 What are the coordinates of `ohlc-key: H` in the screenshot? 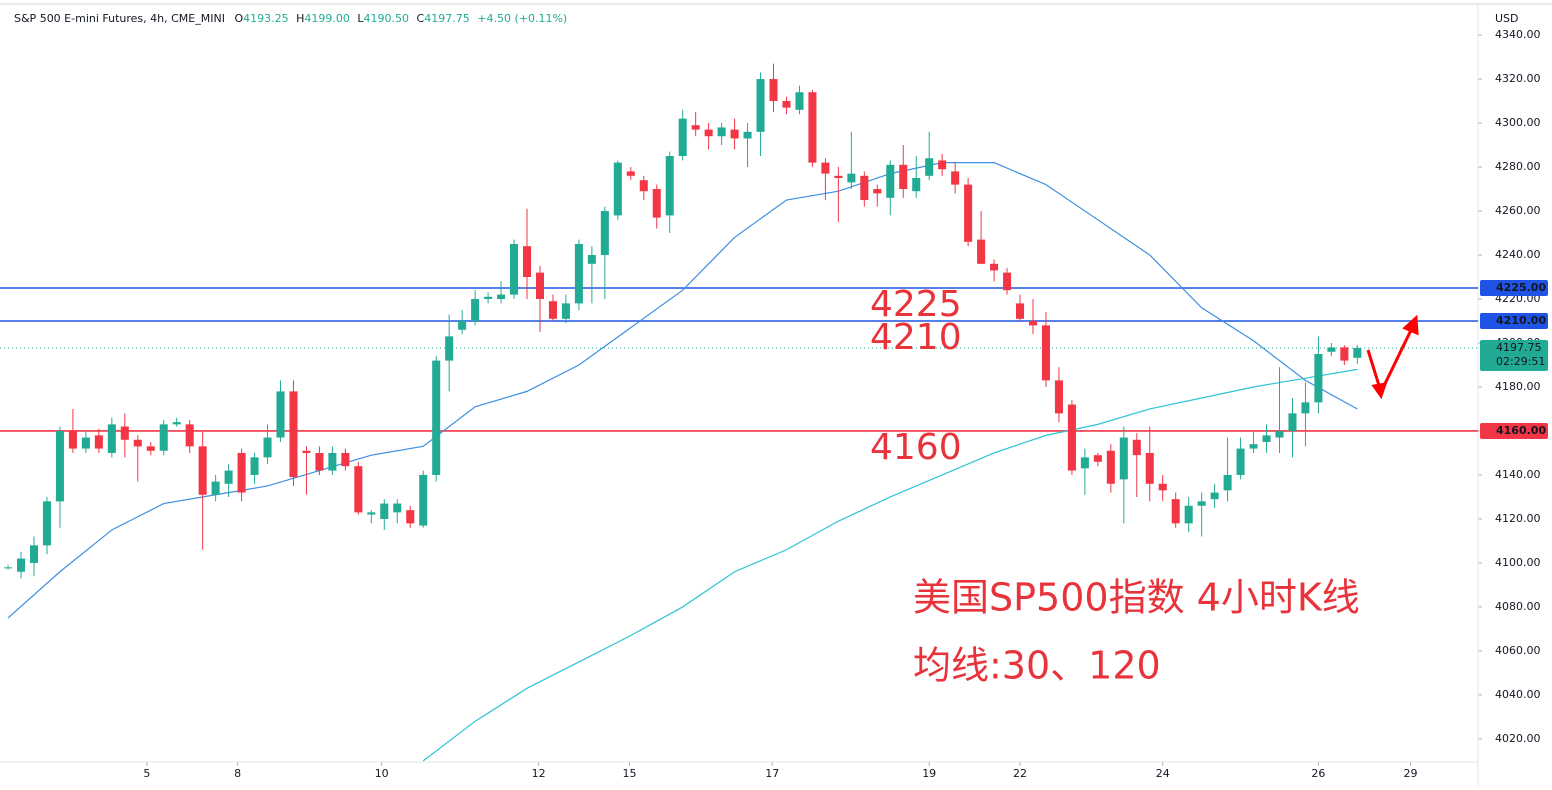 It's located at (300, 18).